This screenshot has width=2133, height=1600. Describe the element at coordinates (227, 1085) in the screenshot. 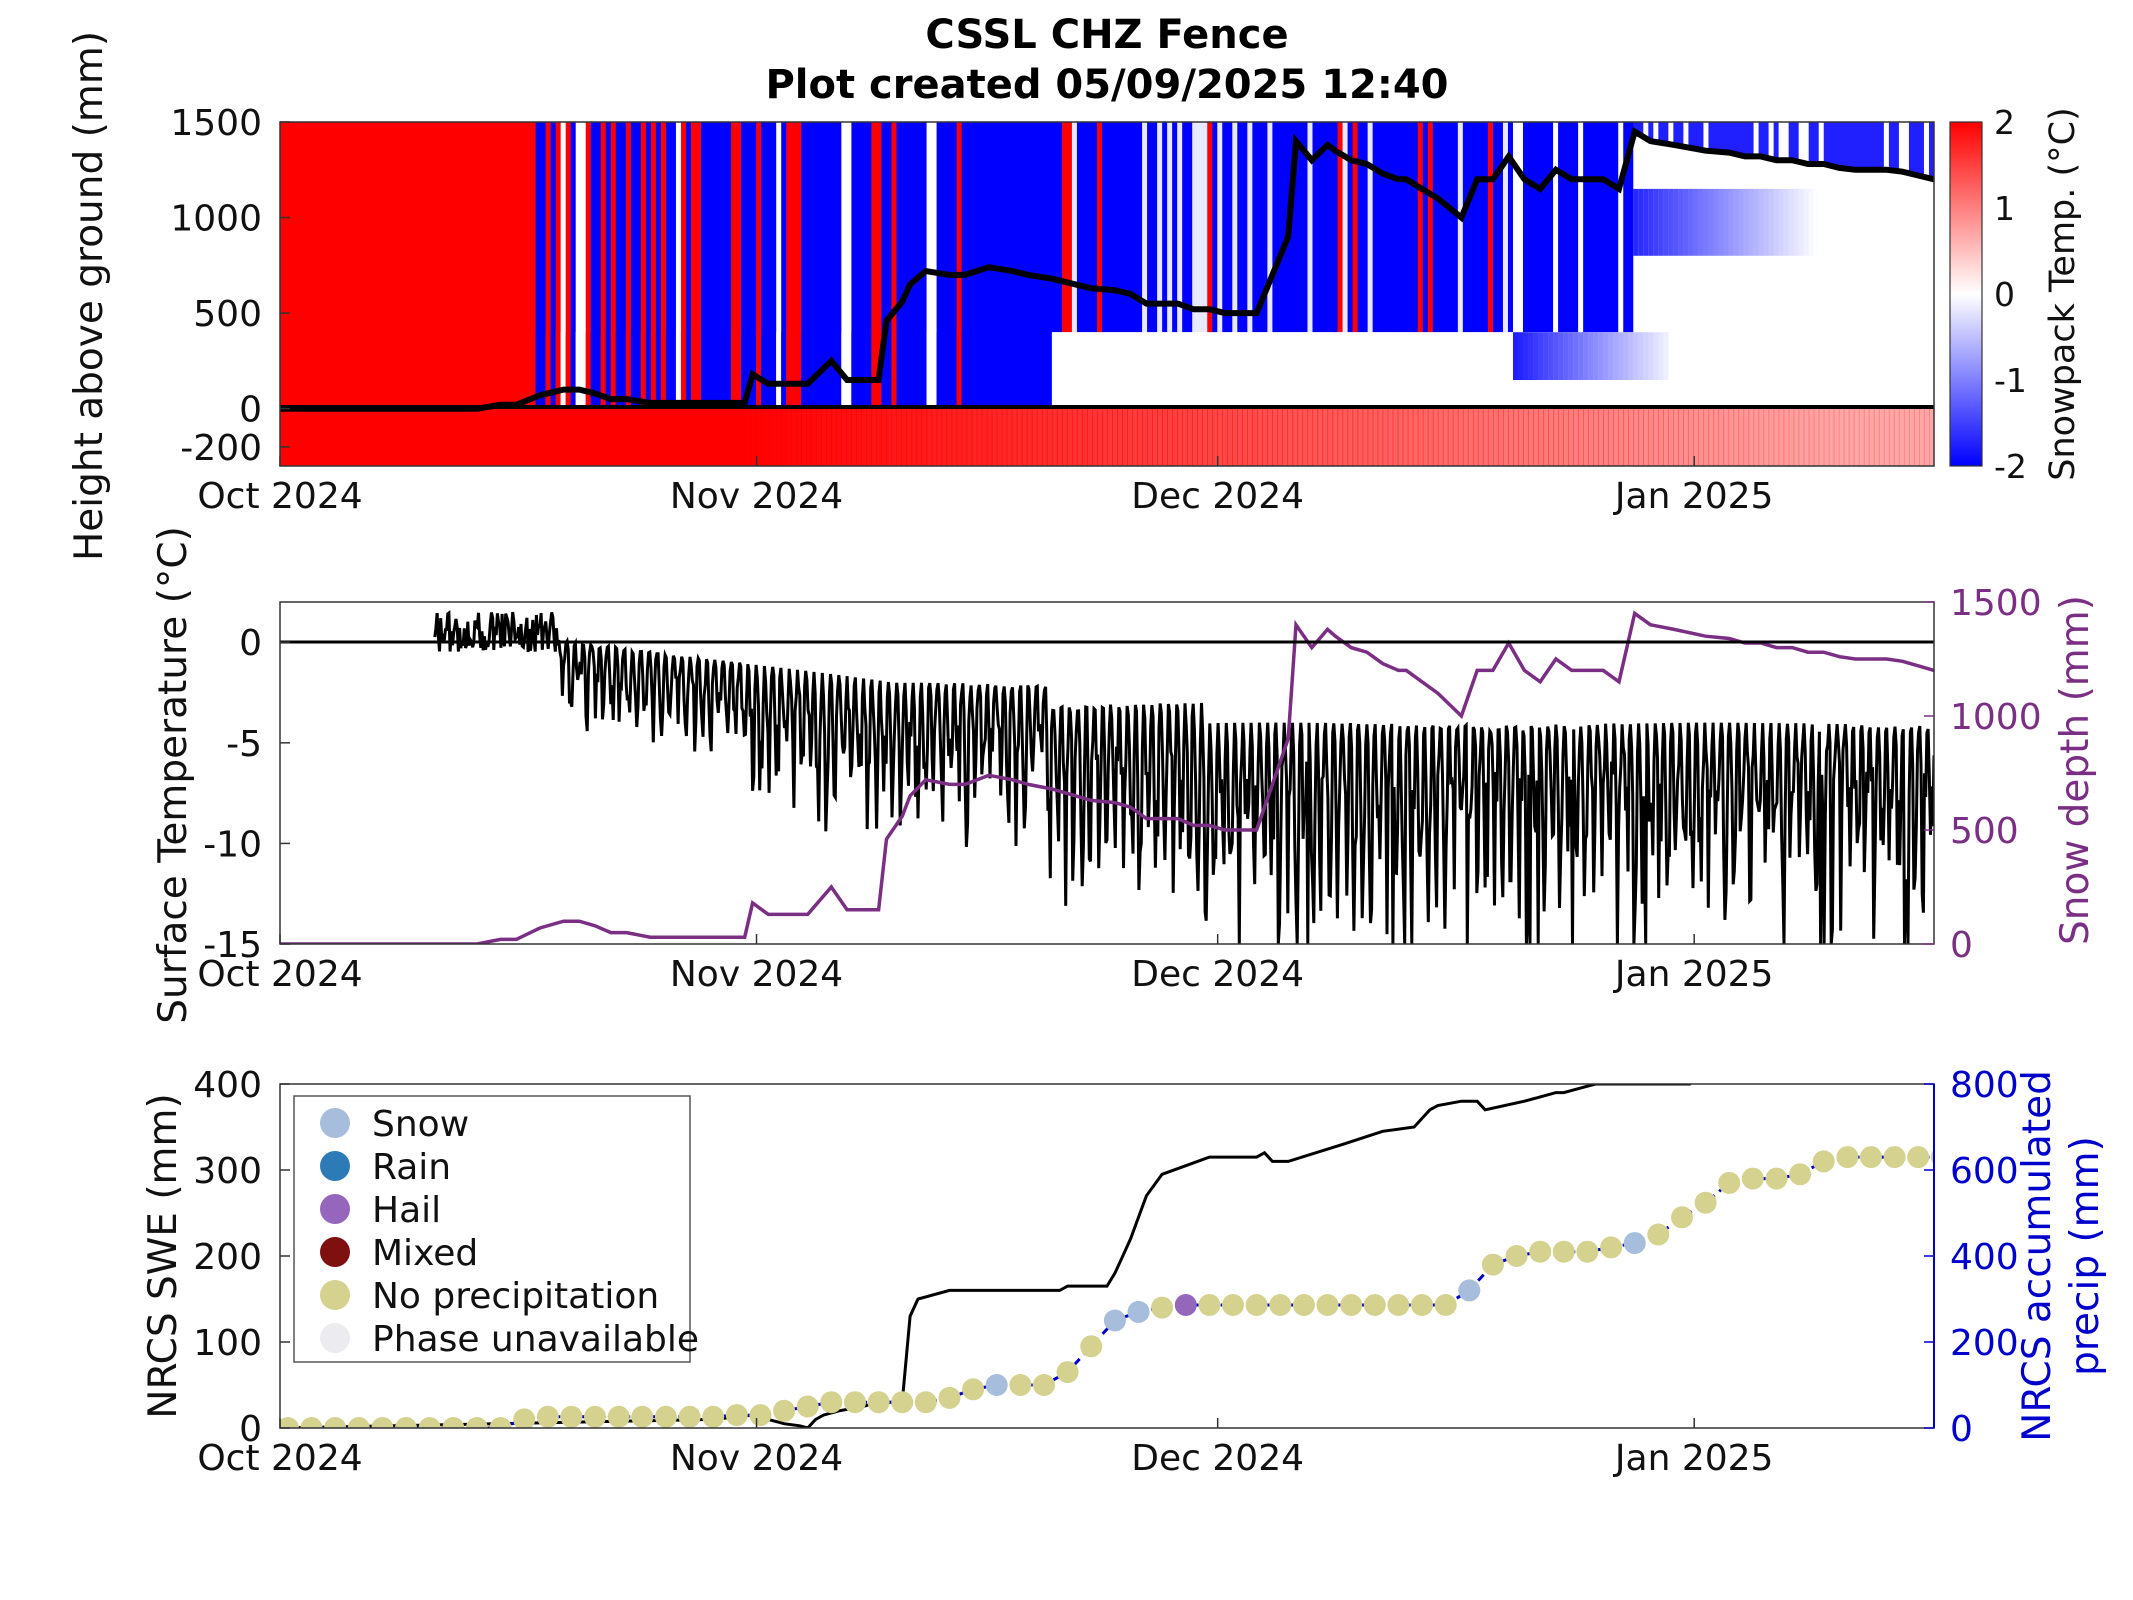

I see `y-tick-label: 400` at that location.